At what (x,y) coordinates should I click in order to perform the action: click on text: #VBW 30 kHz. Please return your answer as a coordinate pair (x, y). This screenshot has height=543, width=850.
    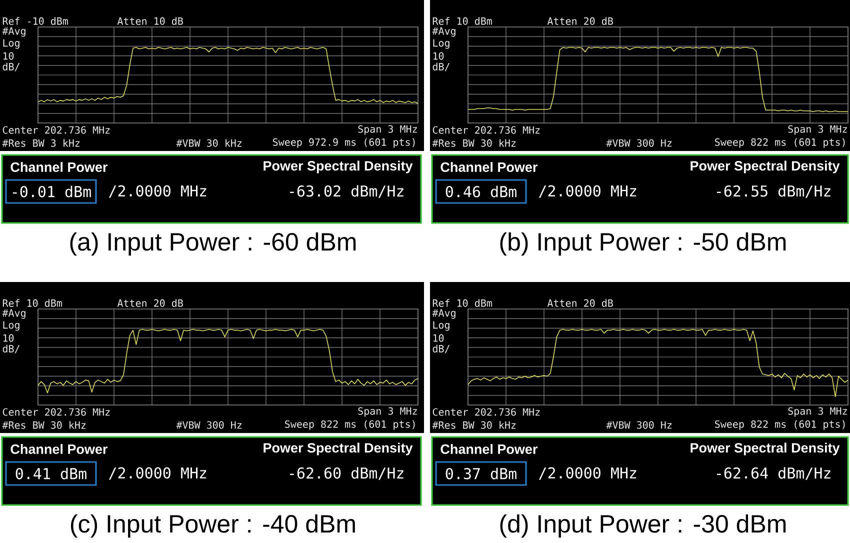
    Looking at the image, I should click on (209, 143).